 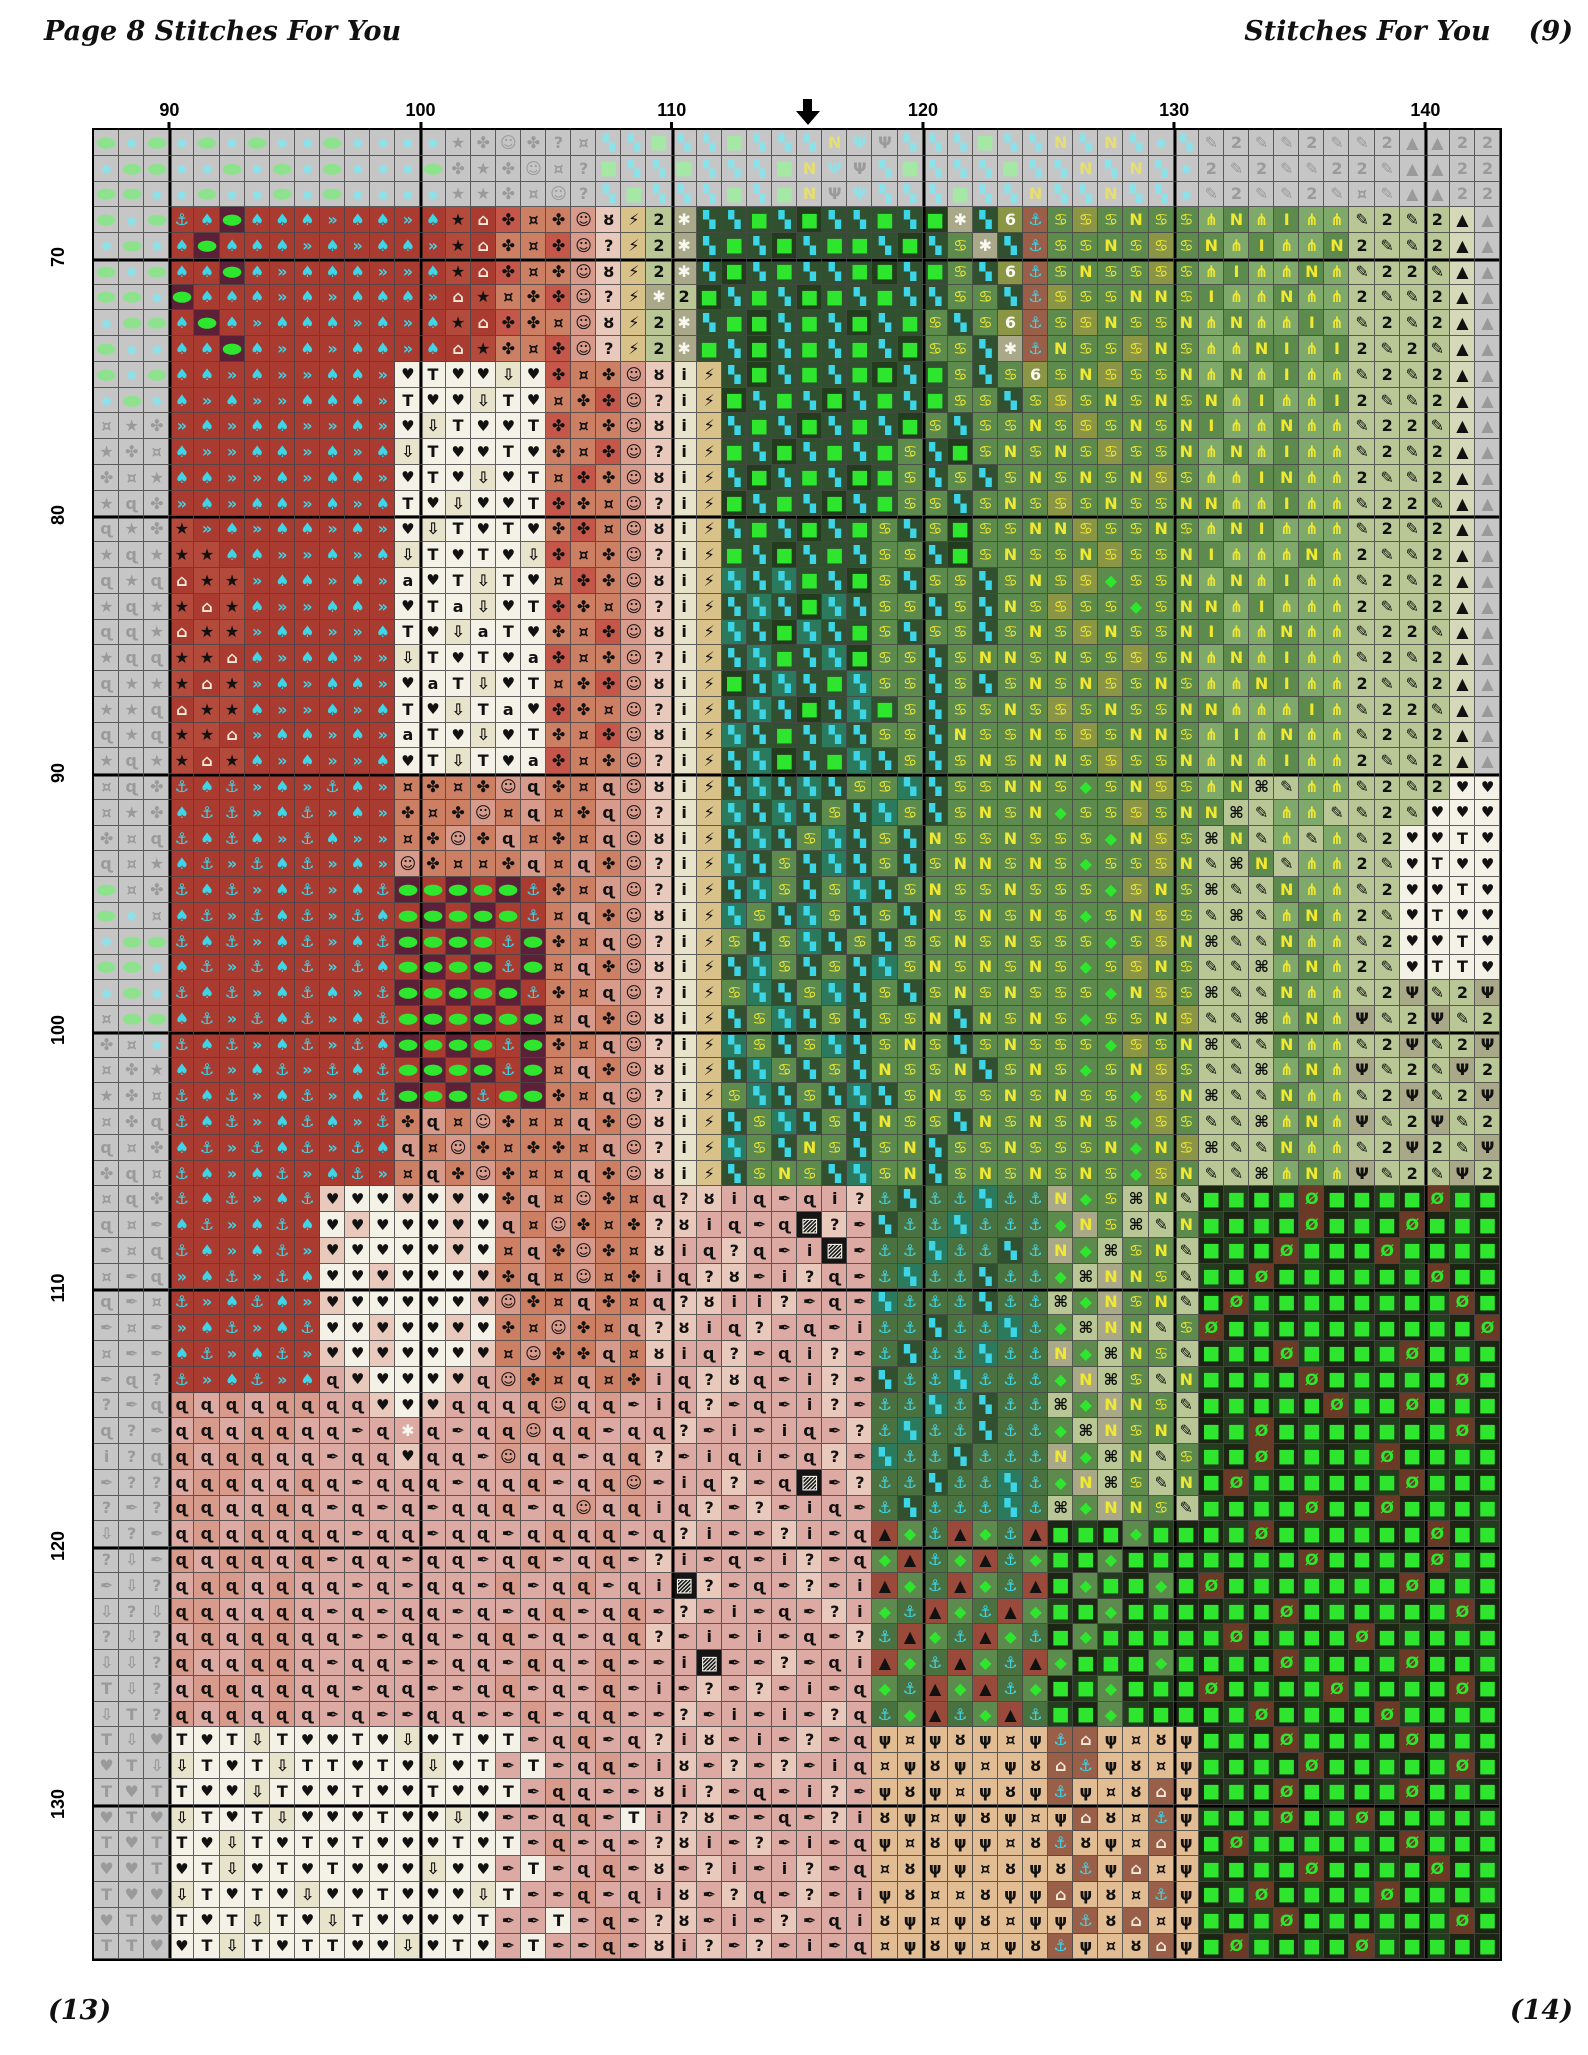 What do you see at coordinates (910, 1534) in the screenshot?
I see `stitch-cell: ◆` at bounding box center [910, 1534].